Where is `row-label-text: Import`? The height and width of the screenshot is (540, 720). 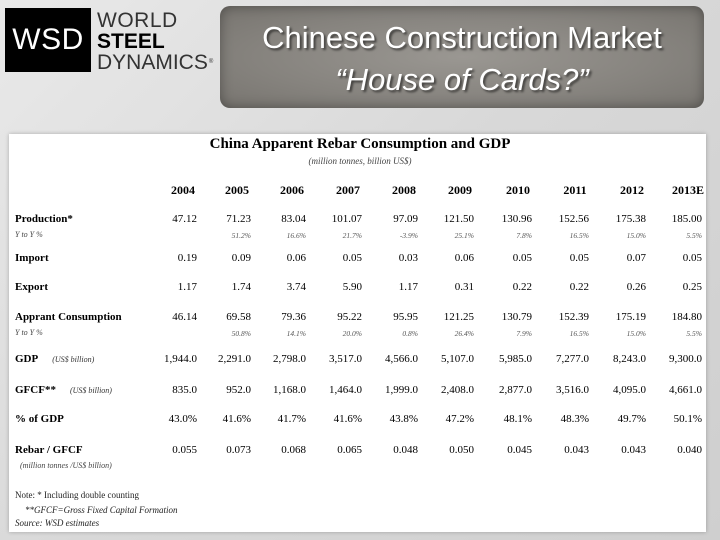 row-label-text: Import is located at coordinates (32, 258).